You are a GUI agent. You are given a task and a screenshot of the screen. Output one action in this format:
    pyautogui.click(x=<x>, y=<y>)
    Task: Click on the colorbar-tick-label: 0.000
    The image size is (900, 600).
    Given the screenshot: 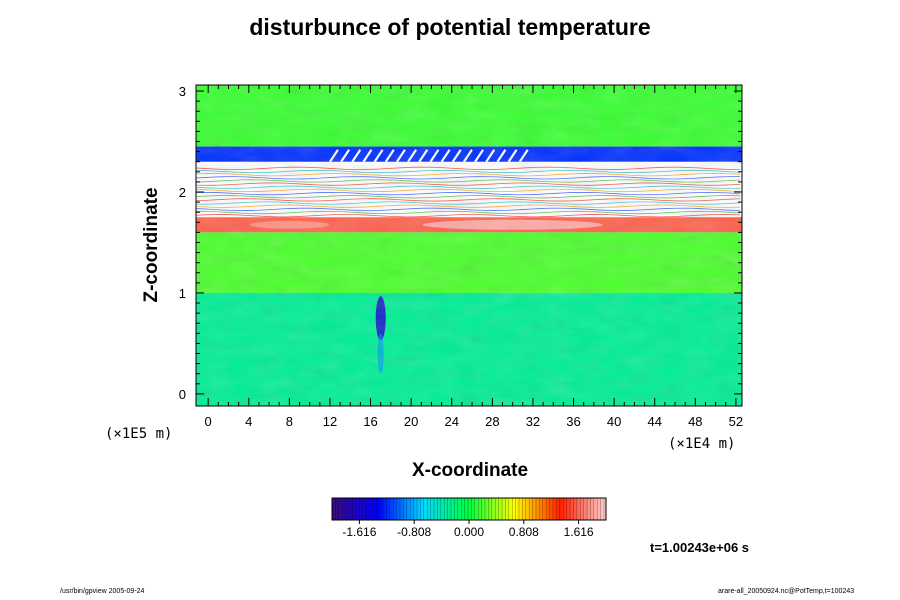 What is the action you would take?
    pyautogui.click(x=469, y=532)
    